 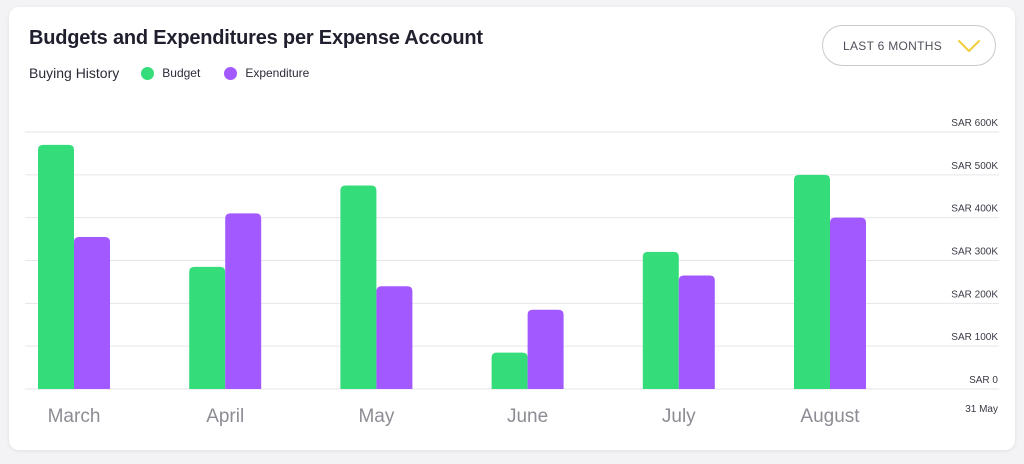 What do you see at coordinates (974, 209) in the screenshot?
I see `y-tick-label: SAR 400K` at bounding box center [974, 209].